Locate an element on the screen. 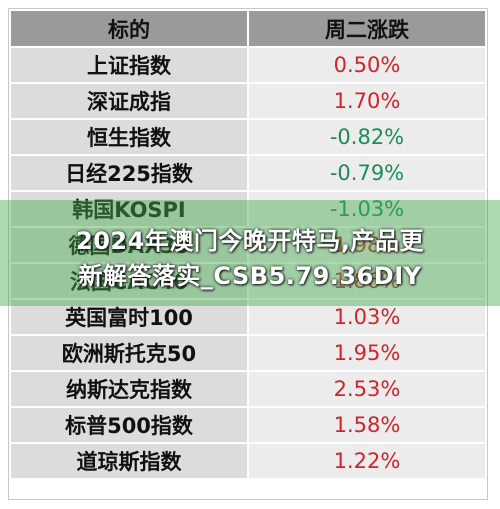 This screenshot has width=500, height=509. table-row: 日经225指数 -0.79% is located at coordinates (248, 173).